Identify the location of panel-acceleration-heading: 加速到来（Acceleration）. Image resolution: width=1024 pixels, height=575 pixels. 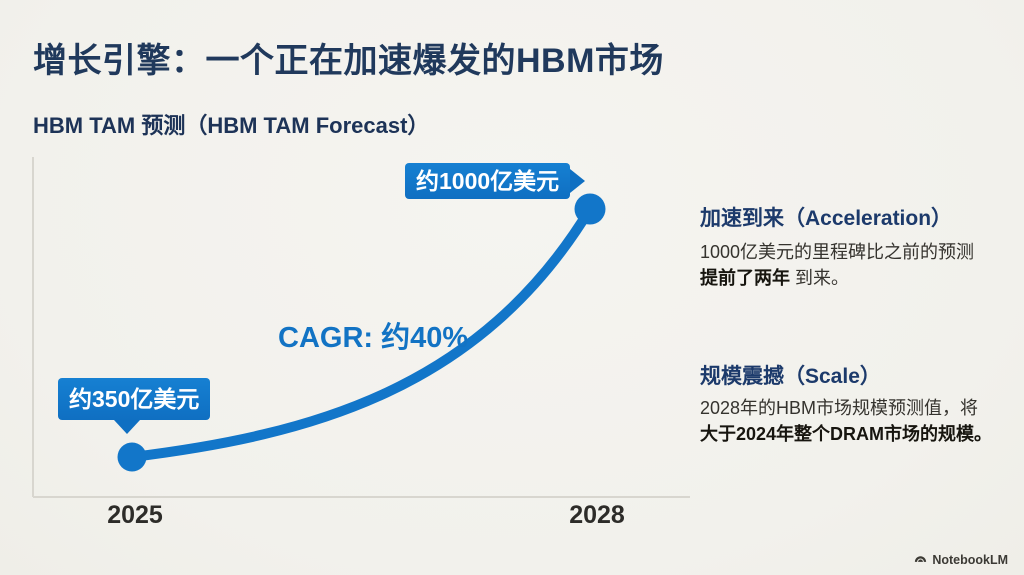
(826, 218).